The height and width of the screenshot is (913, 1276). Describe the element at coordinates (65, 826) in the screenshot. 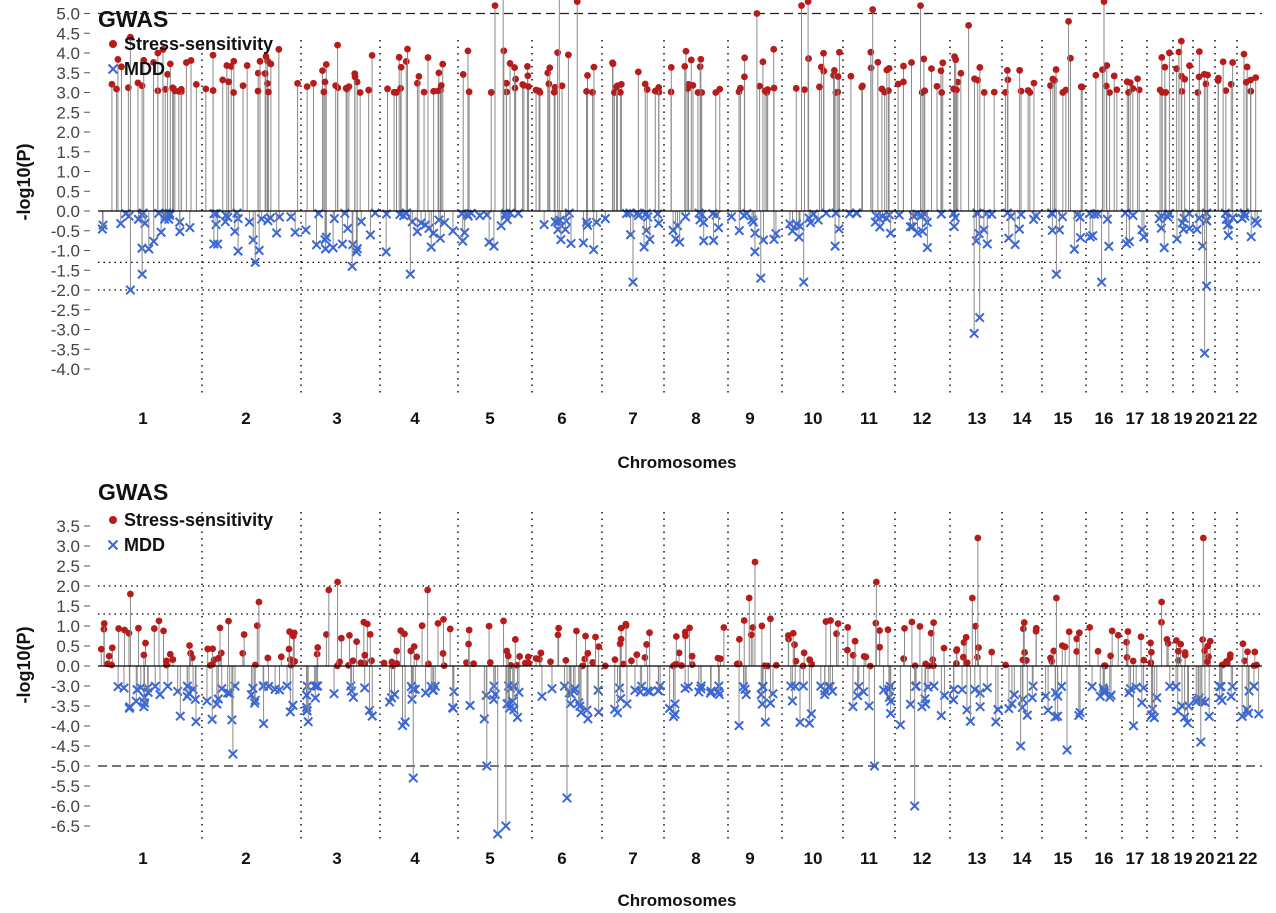

I see `y-tick-label: -6.5` at that location.